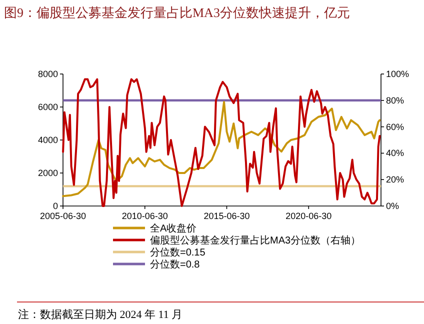 The image size is (424, 324). Describe the element at coordinates (55, 206) in the screenshot. I see `y-tick-label: 0` at that location.